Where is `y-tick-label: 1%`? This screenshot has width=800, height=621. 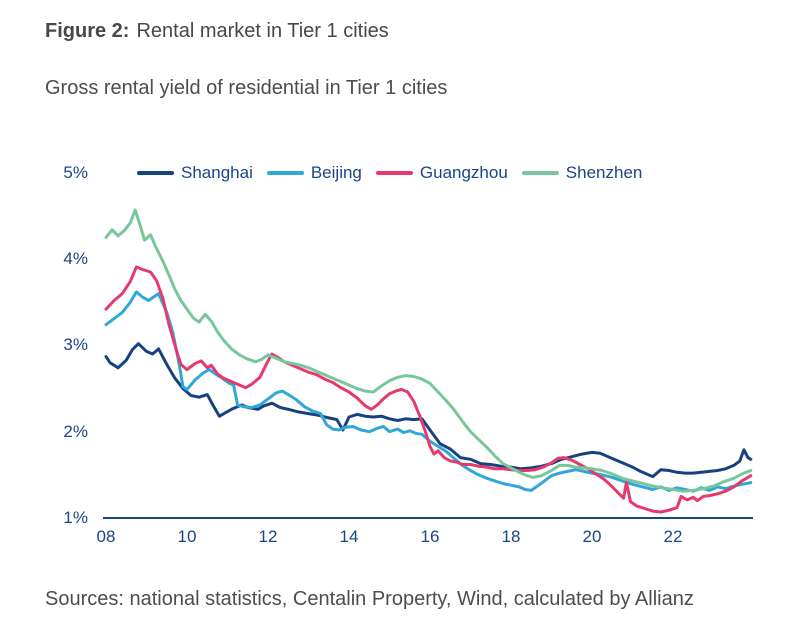
y-tick-label: 1% is located at coordinates (75, 517).